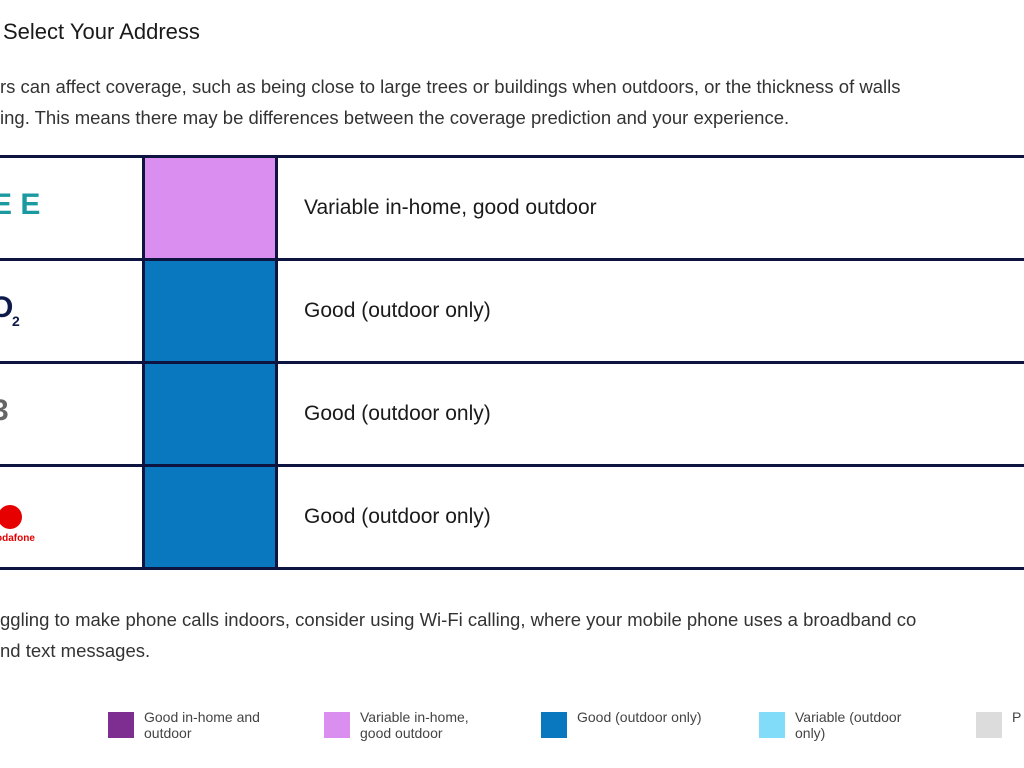 The width and height of the screenshot is (1024, 768). Describe the element at coordinates (72, 311) in the screenshot. I see `logo-cell: O2` at that location.